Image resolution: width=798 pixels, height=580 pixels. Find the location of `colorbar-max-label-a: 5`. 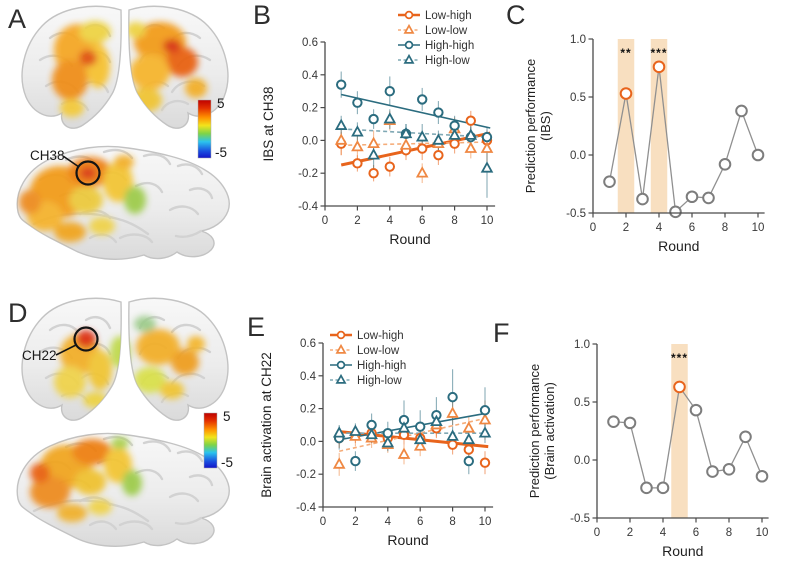

colorbar-max-label-a: 5 is located at coordinates (221, 103).